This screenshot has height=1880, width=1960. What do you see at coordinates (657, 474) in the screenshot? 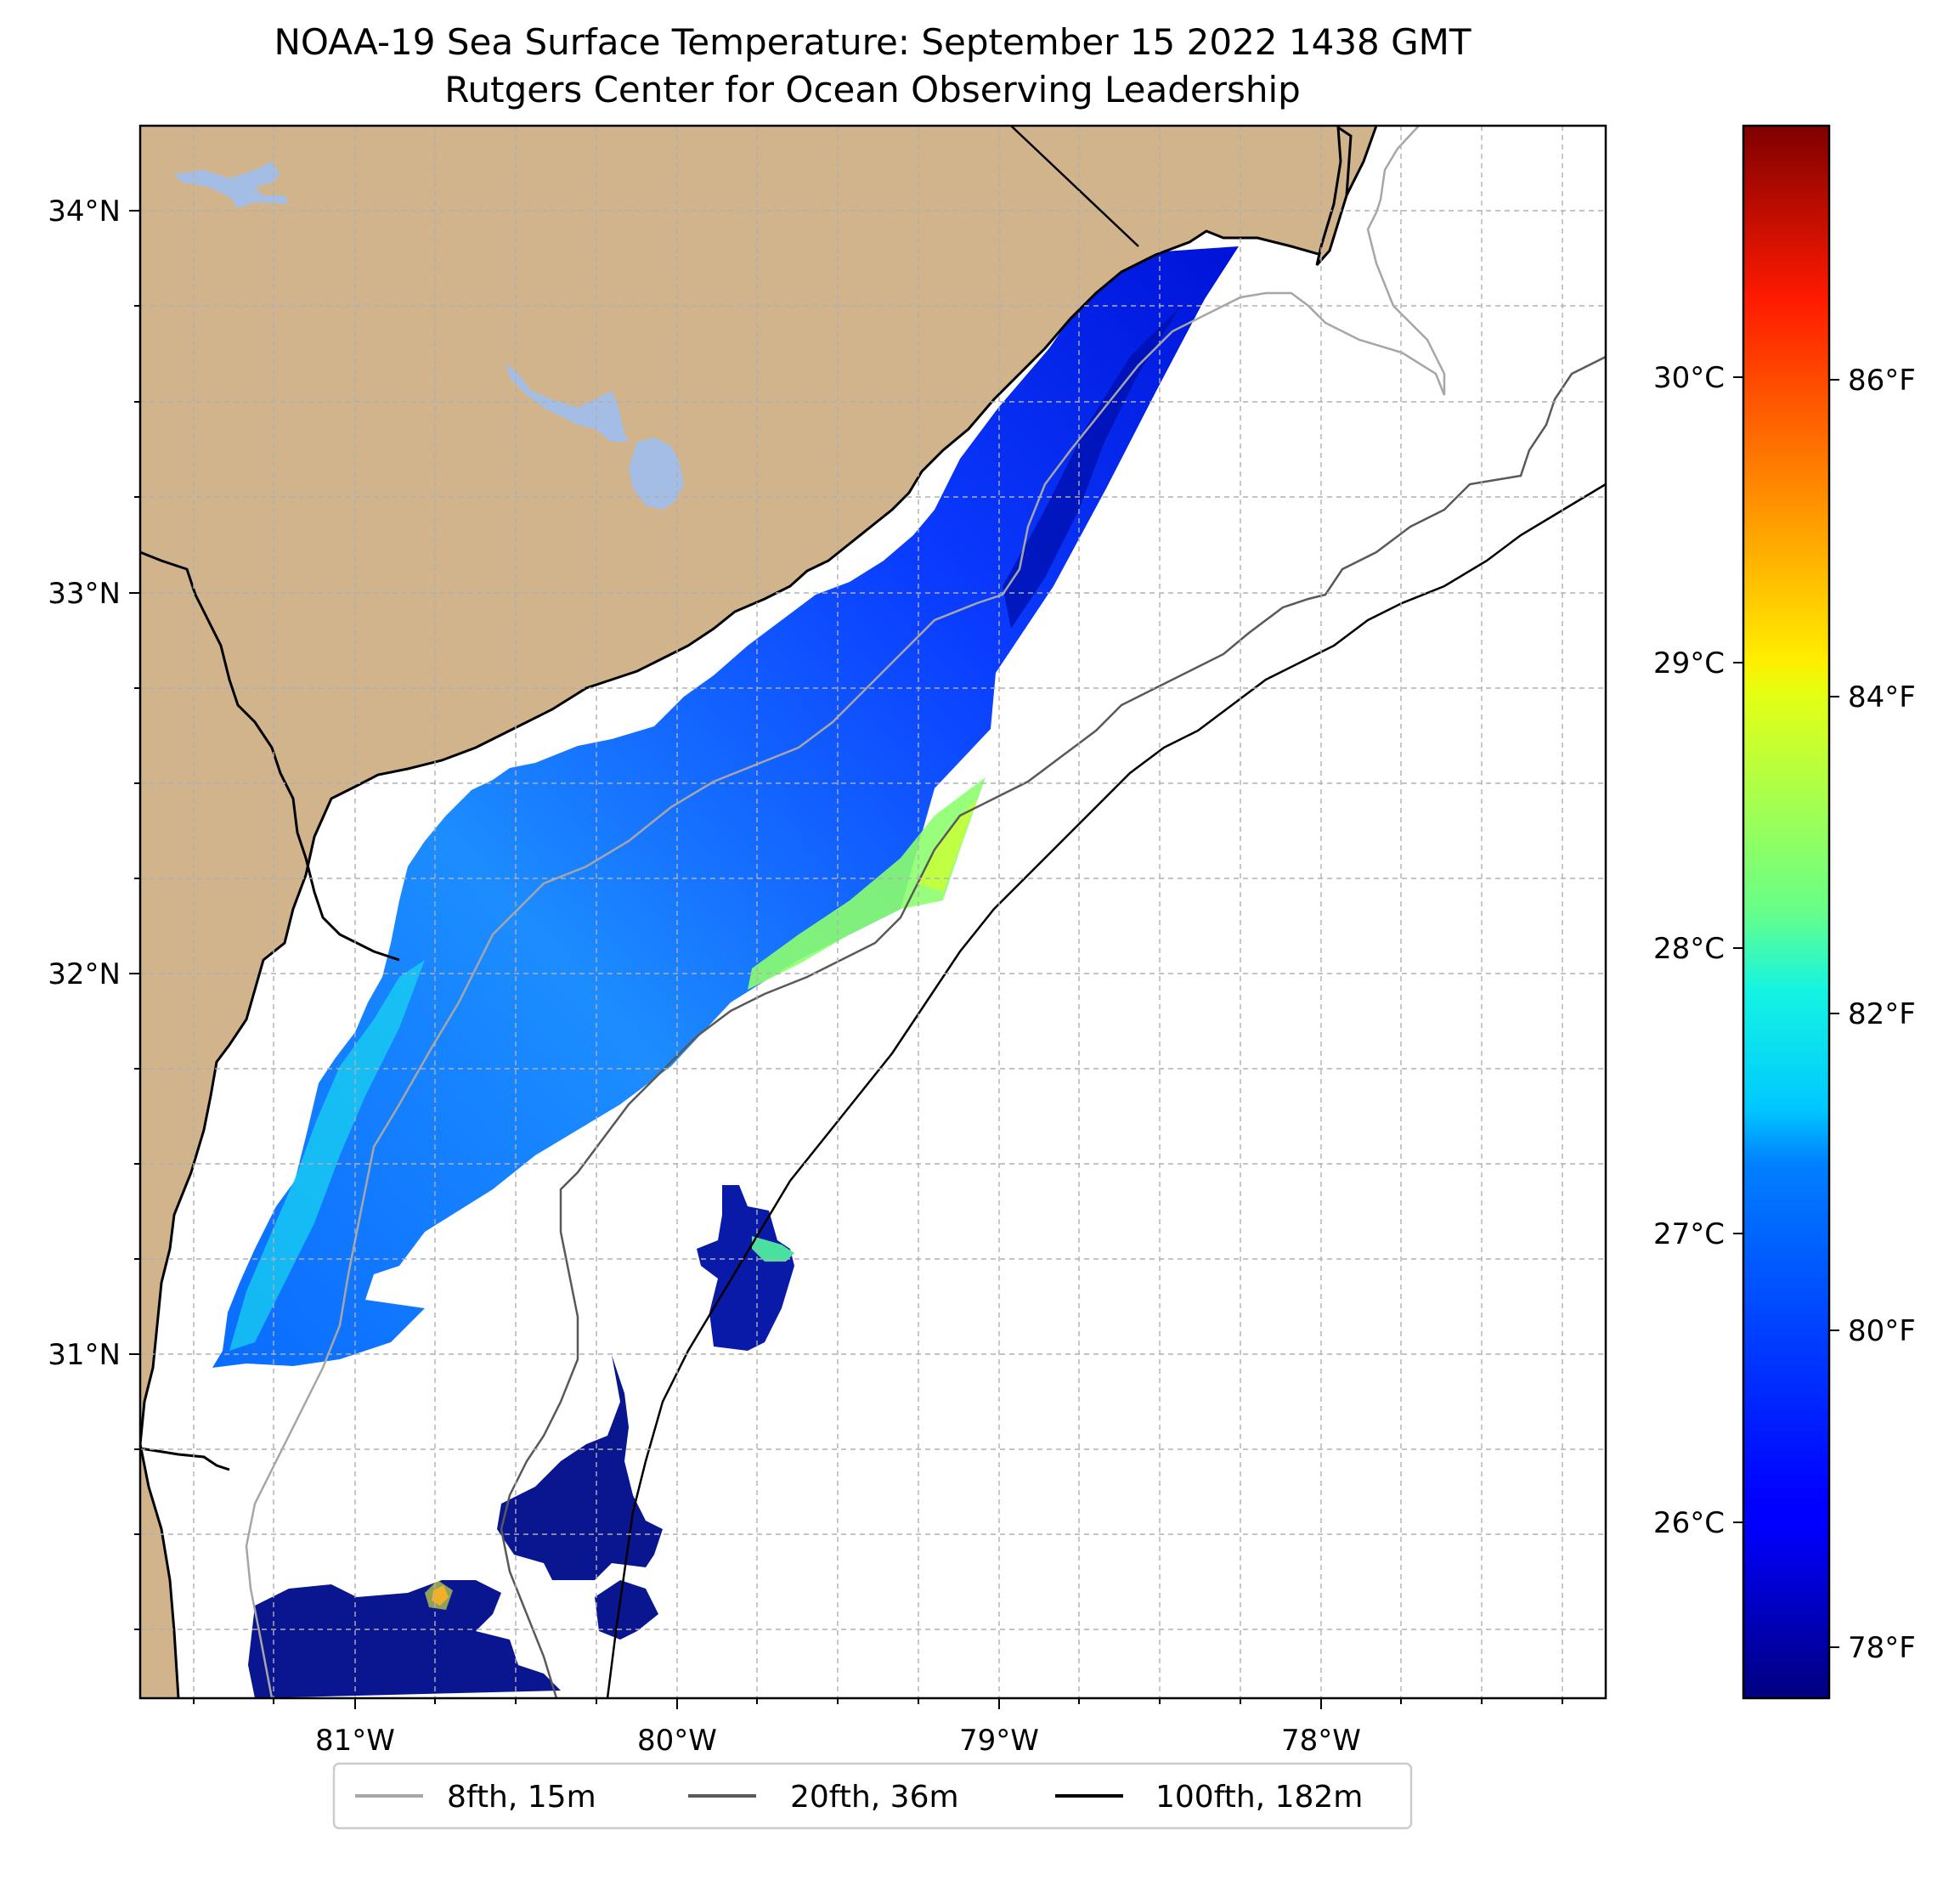
I see `lake-moultrie` at bounding box center [657, 474].